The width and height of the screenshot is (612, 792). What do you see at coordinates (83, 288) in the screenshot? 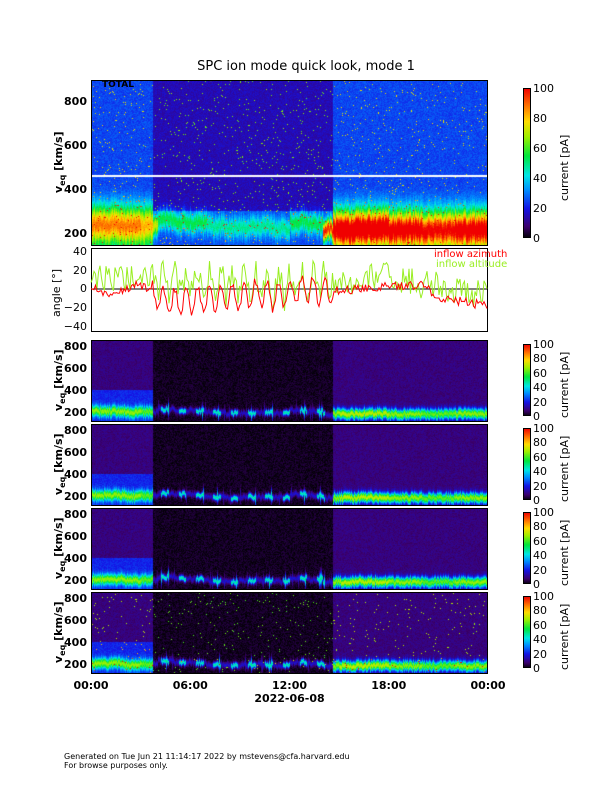
I see `angle-tick-label: 0` at bounding box center [83, 288].